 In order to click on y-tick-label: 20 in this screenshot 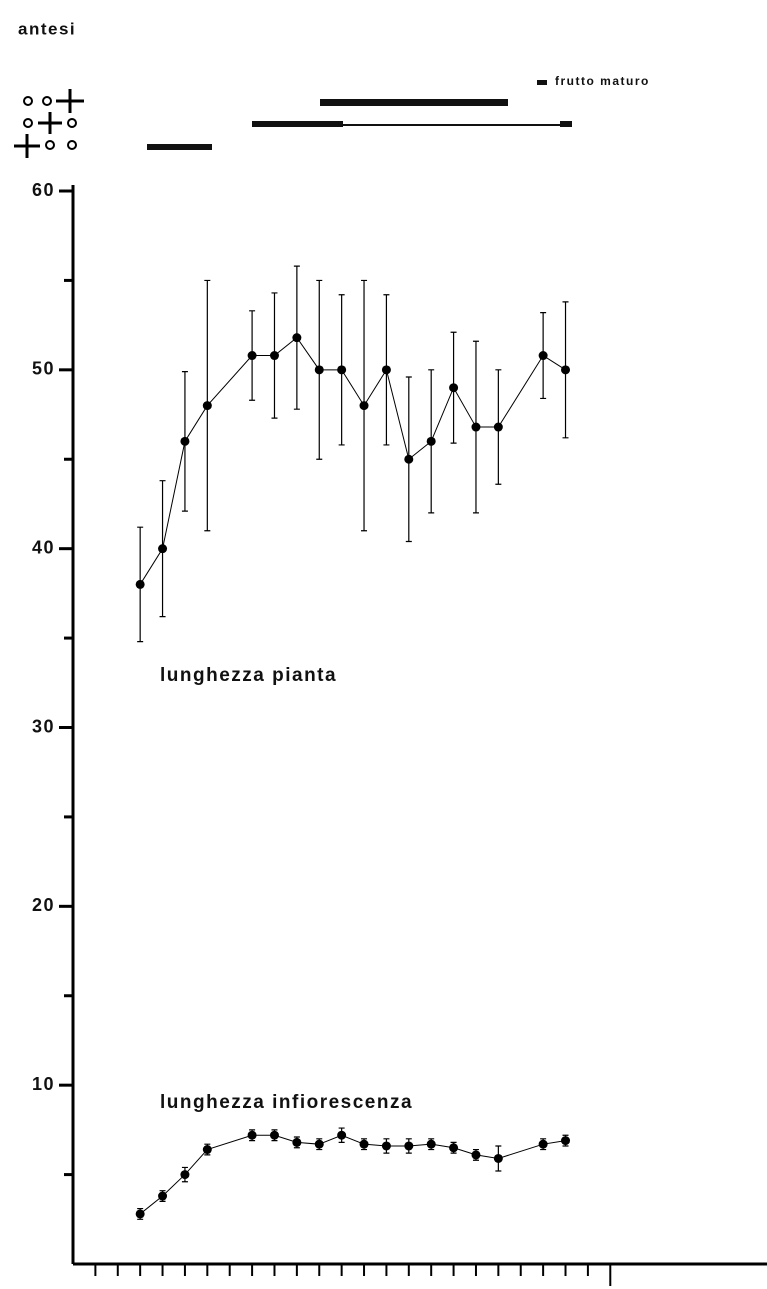, I will do `click(43, 905)`.